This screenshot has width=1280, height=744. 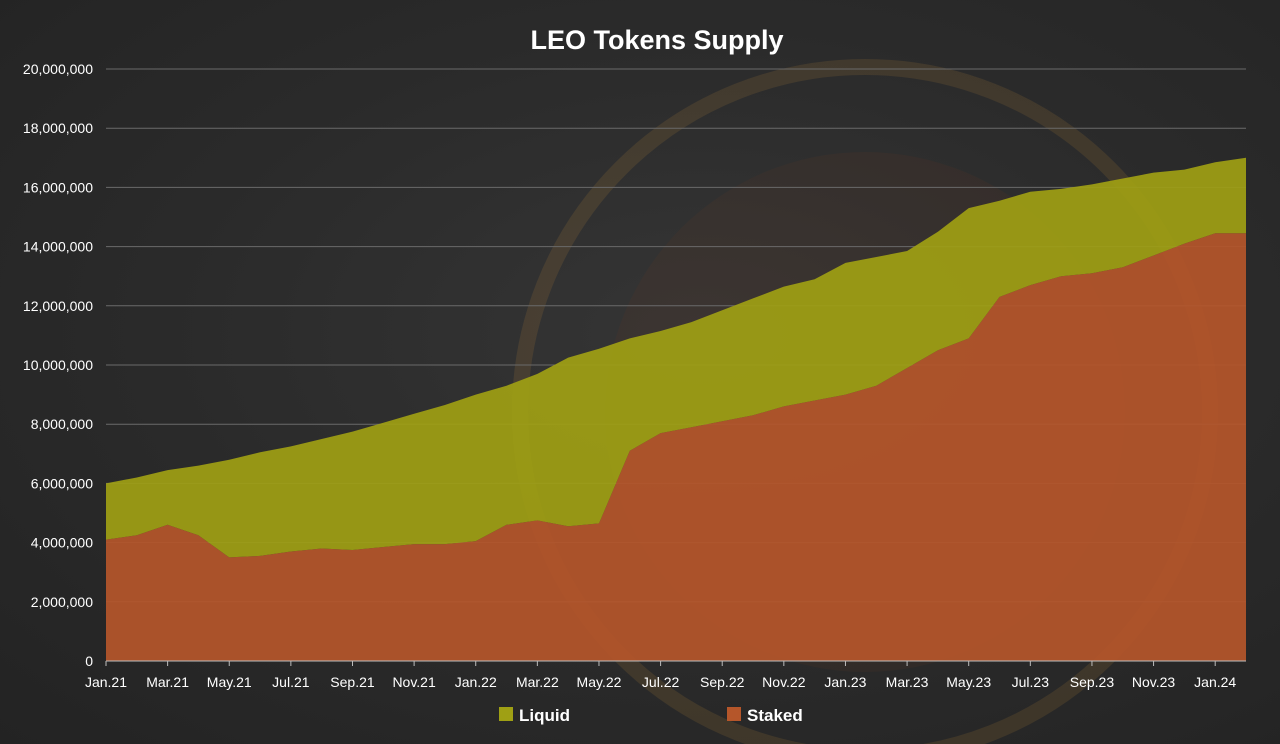 I want to click on y-tick-label: 2,000,000, so click(x=62, y=602).